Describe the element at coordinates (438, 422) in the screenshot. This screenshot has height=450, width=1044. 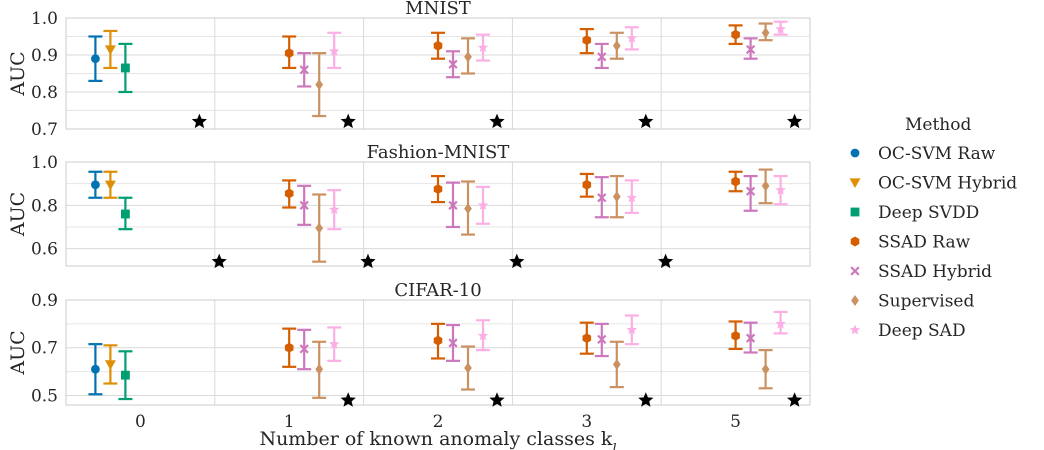
I see `x-tick-label: 2` at that location.